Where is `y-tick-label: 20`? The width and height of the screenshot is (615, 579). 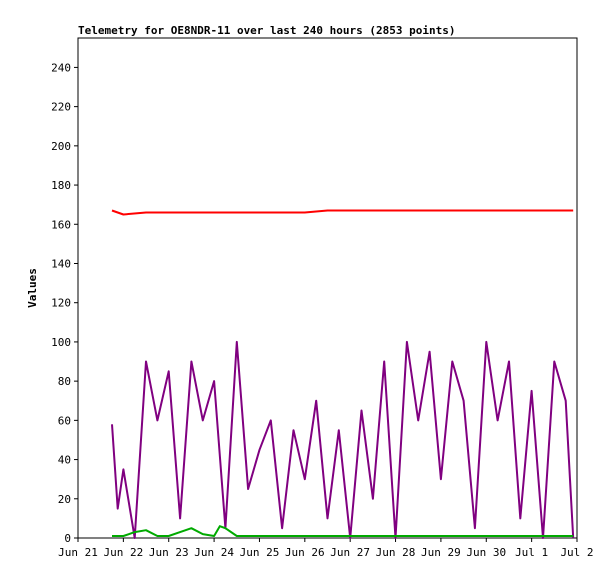 y-tick-label: 20 is located at coordinates (64, 499).